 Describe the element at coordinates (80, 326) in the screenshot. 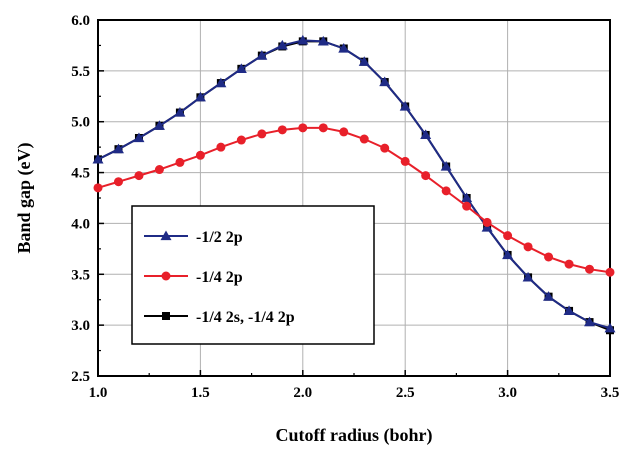

I see `y-tick-label: 3.0` at that location.